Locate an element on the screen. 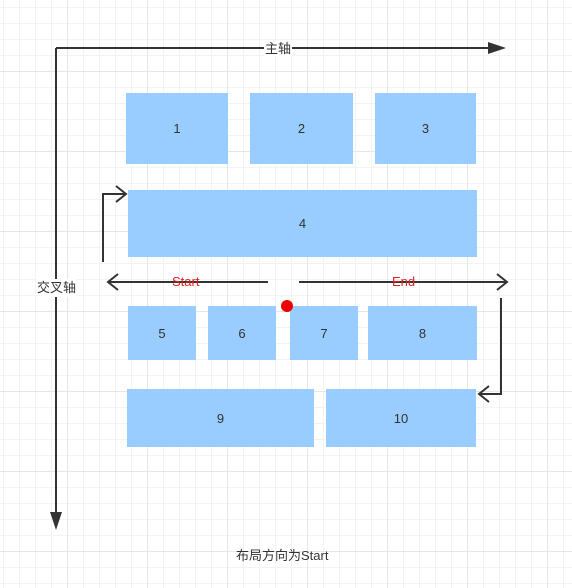 This screenshot has width=572, height=588. flex-item-7: 7 is located at coordinates (324, 333).